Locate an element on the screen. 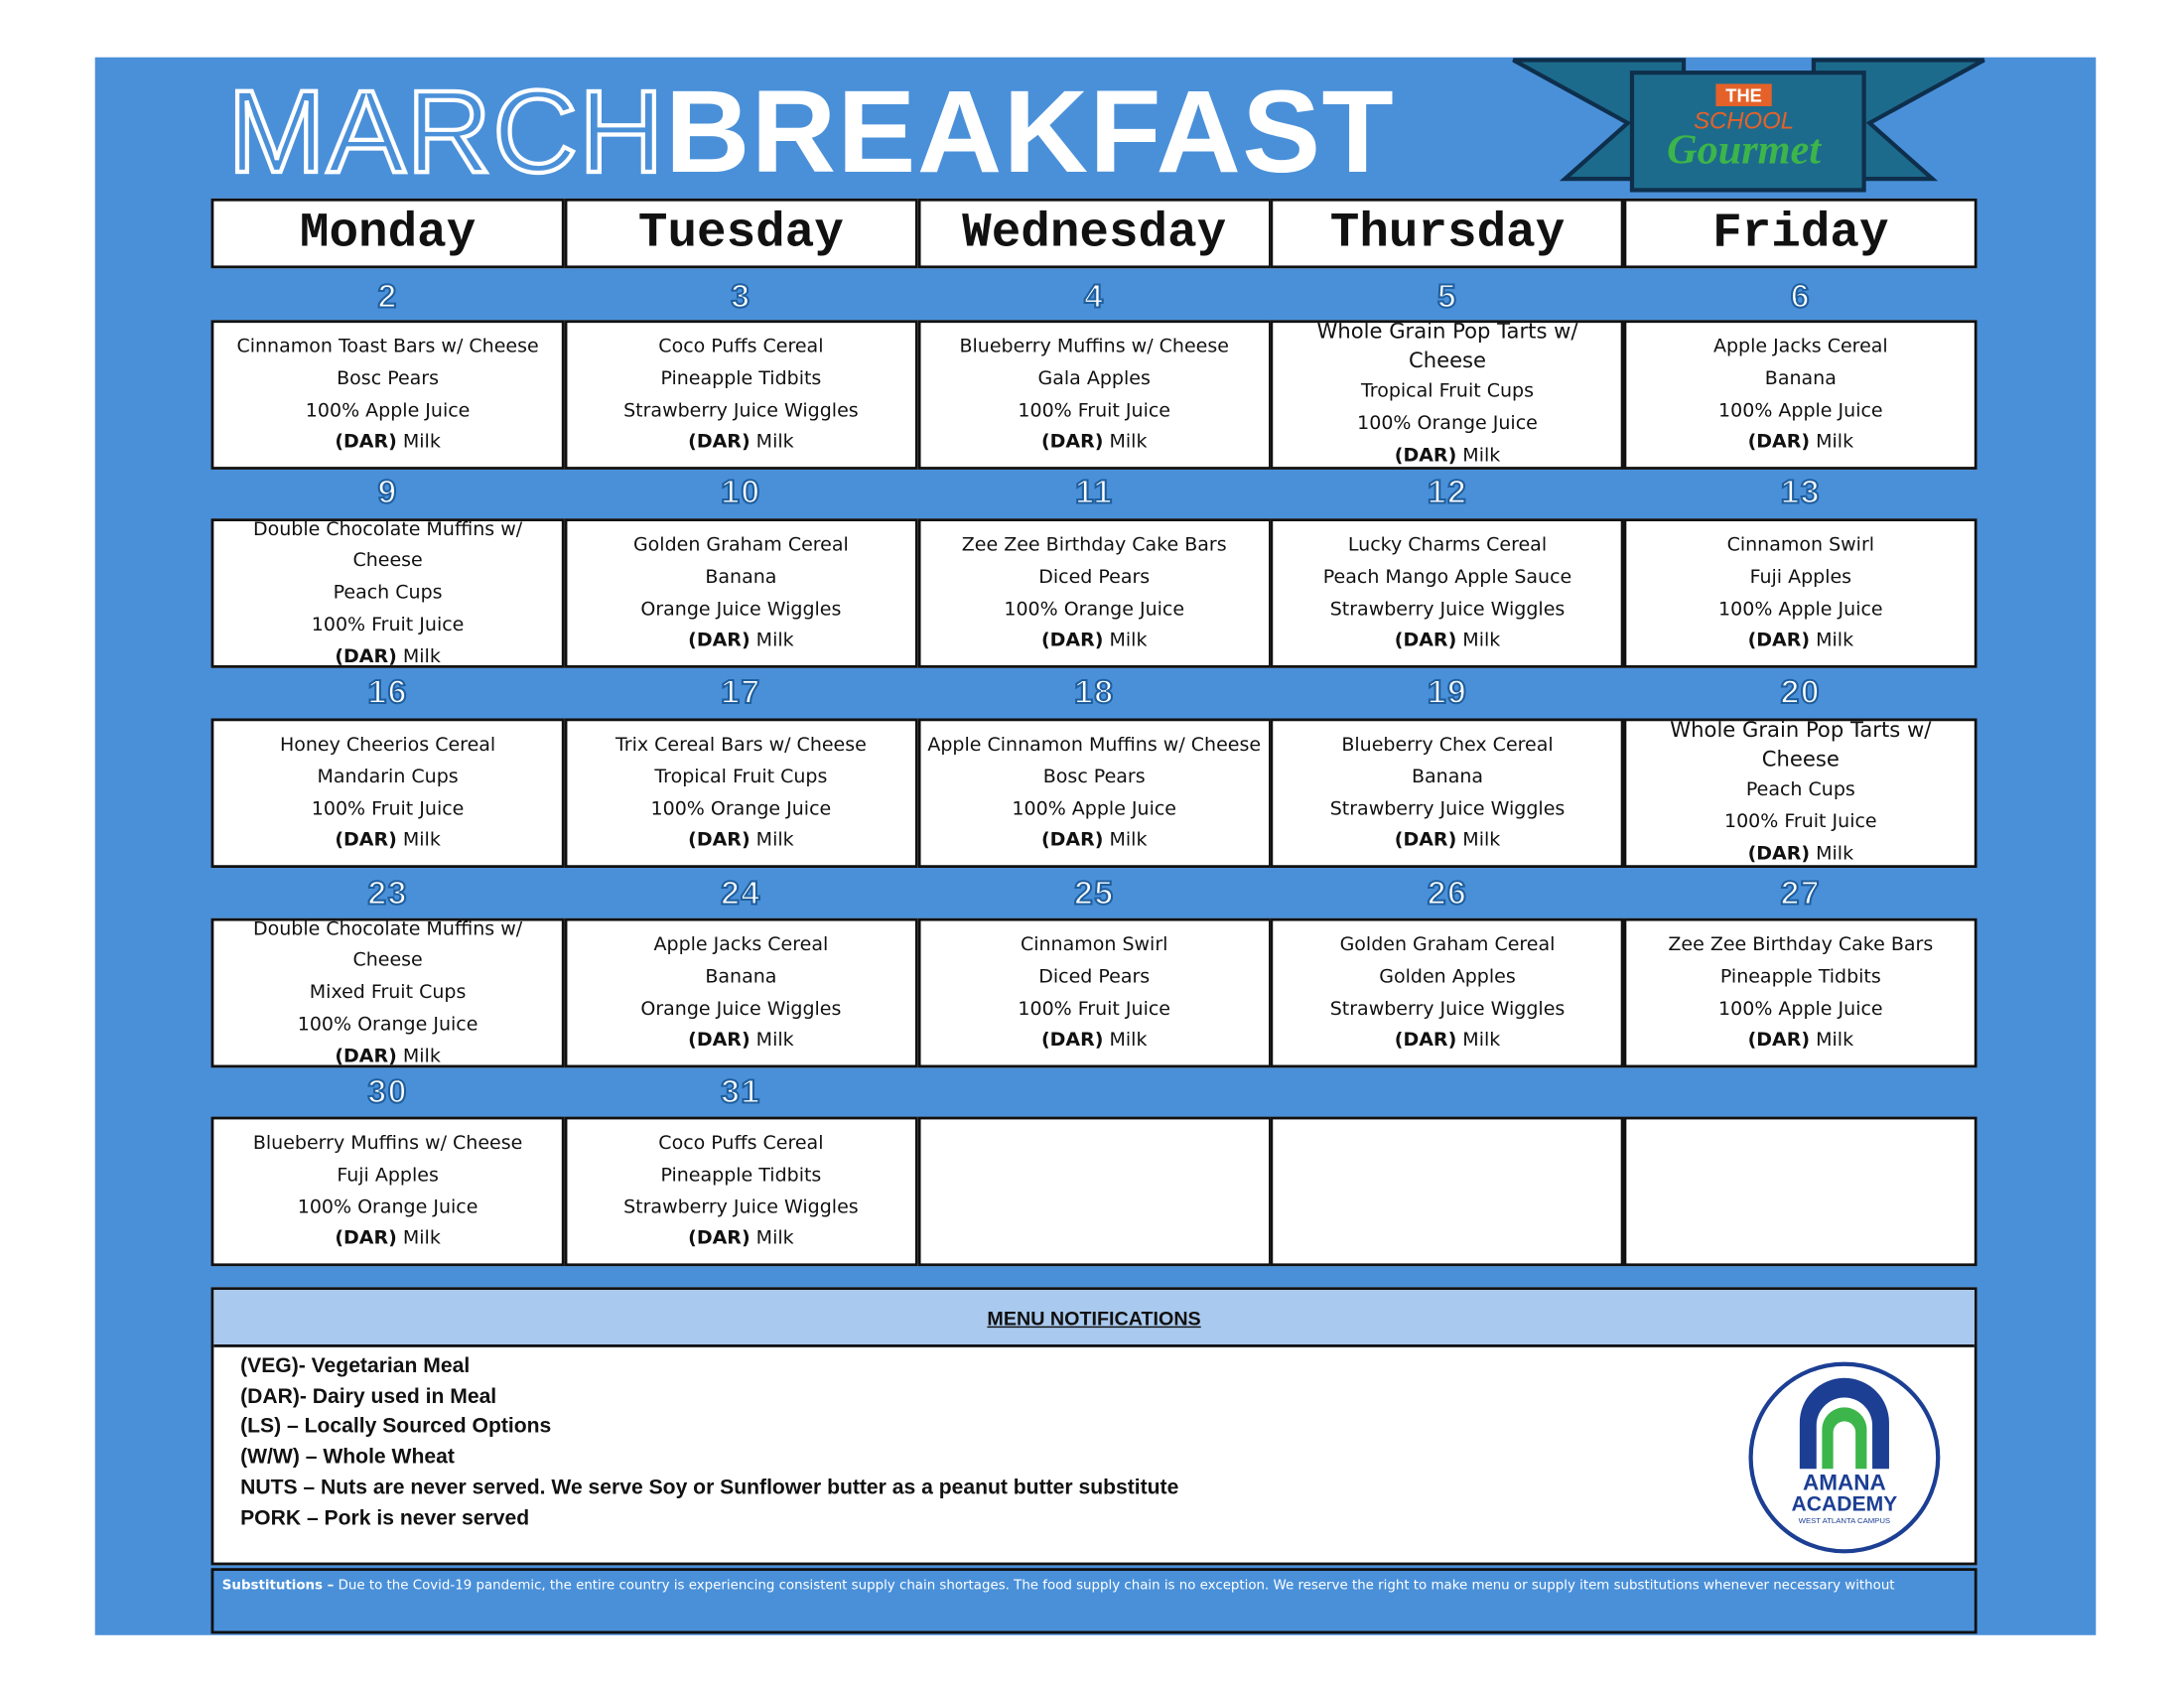  menu-item: Mixed Fruit Cups is located at coordinates (388, 992).